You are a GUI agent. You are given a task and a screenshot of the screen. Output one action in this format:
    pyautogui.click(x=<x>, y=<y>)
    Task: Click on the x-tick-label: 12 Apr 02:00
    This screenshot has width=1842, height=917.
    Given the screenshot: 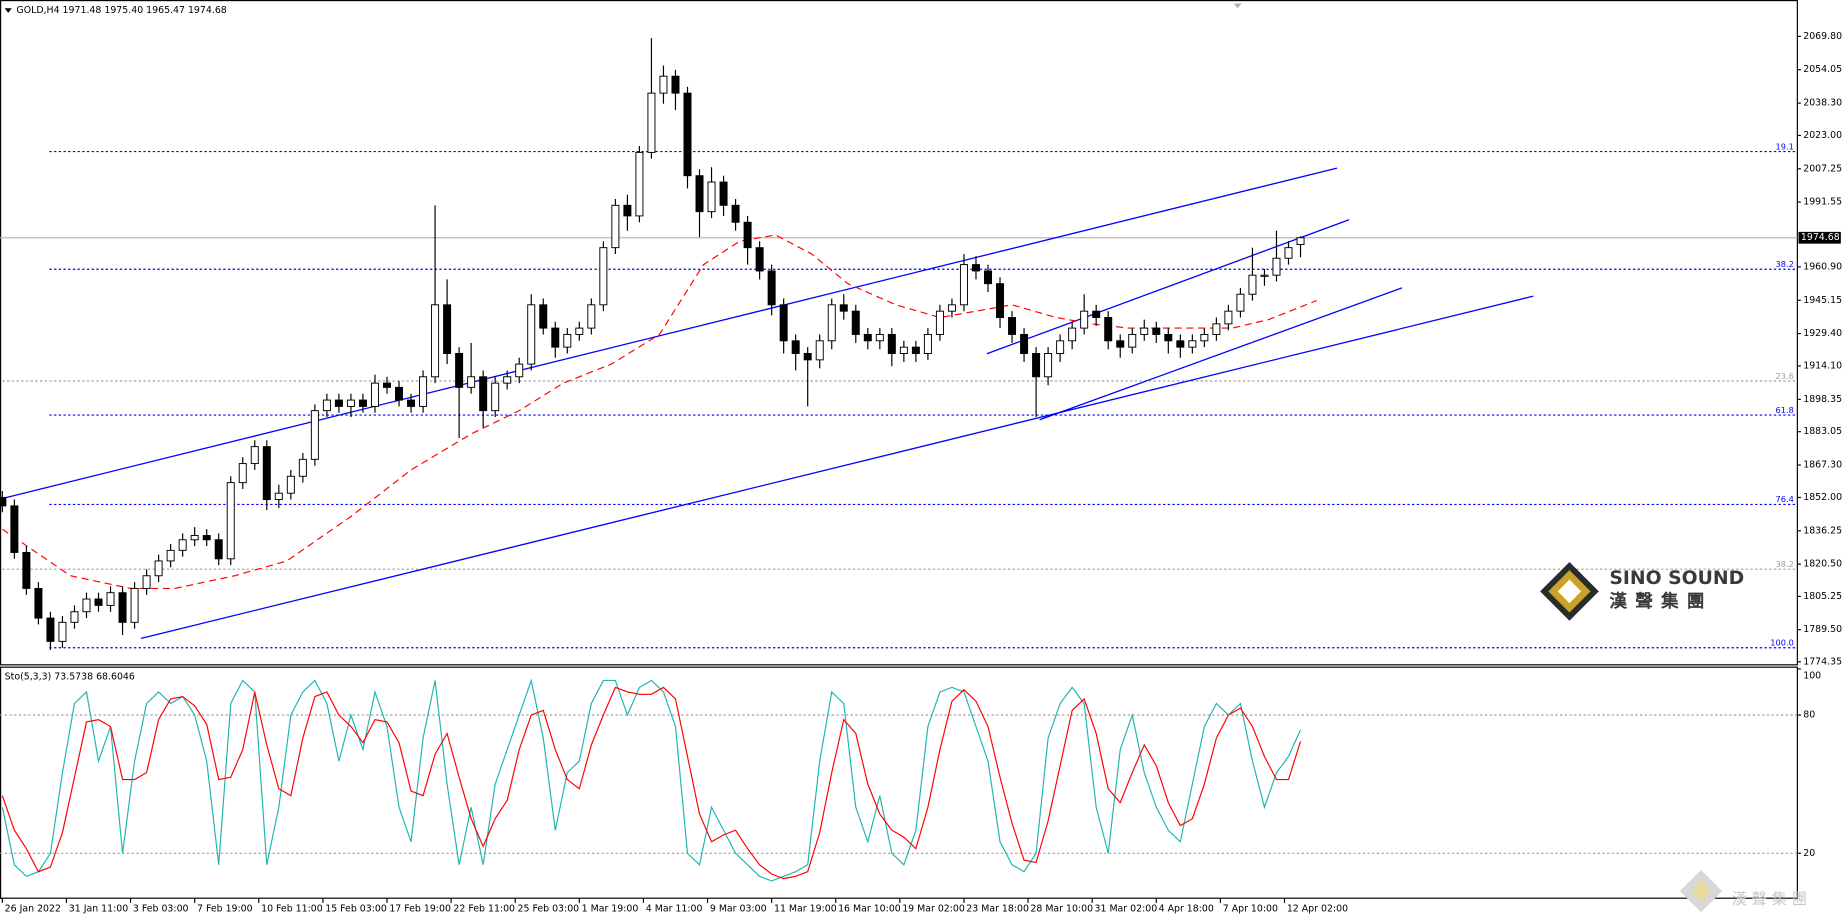 What is the action you would take?
    pyautogui.click(x=1317, y=908)
    